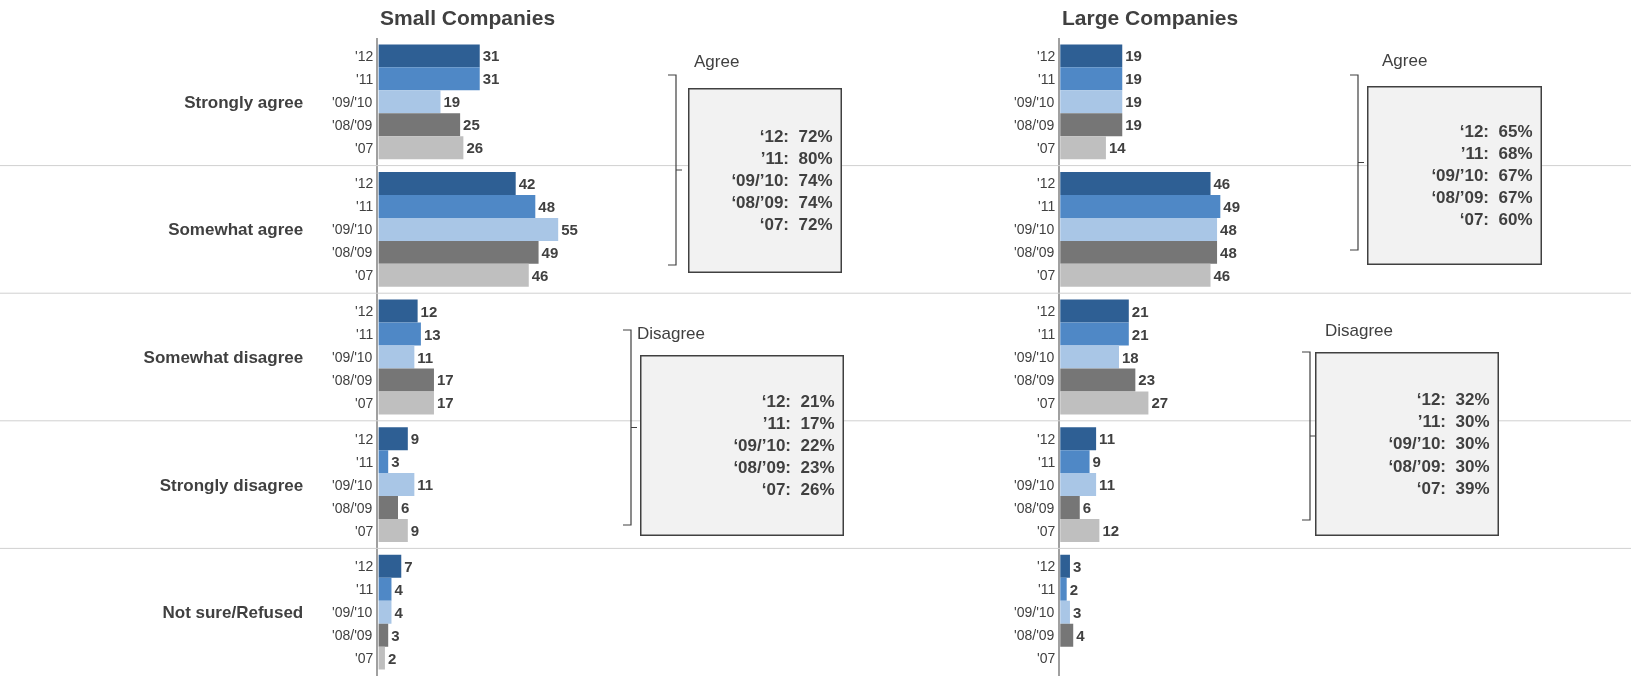  What do you see at coordinates (223, 357) in the screenshot?
I see `y-tick-label: Somewhat disagree` at bounding box center [223, 357].